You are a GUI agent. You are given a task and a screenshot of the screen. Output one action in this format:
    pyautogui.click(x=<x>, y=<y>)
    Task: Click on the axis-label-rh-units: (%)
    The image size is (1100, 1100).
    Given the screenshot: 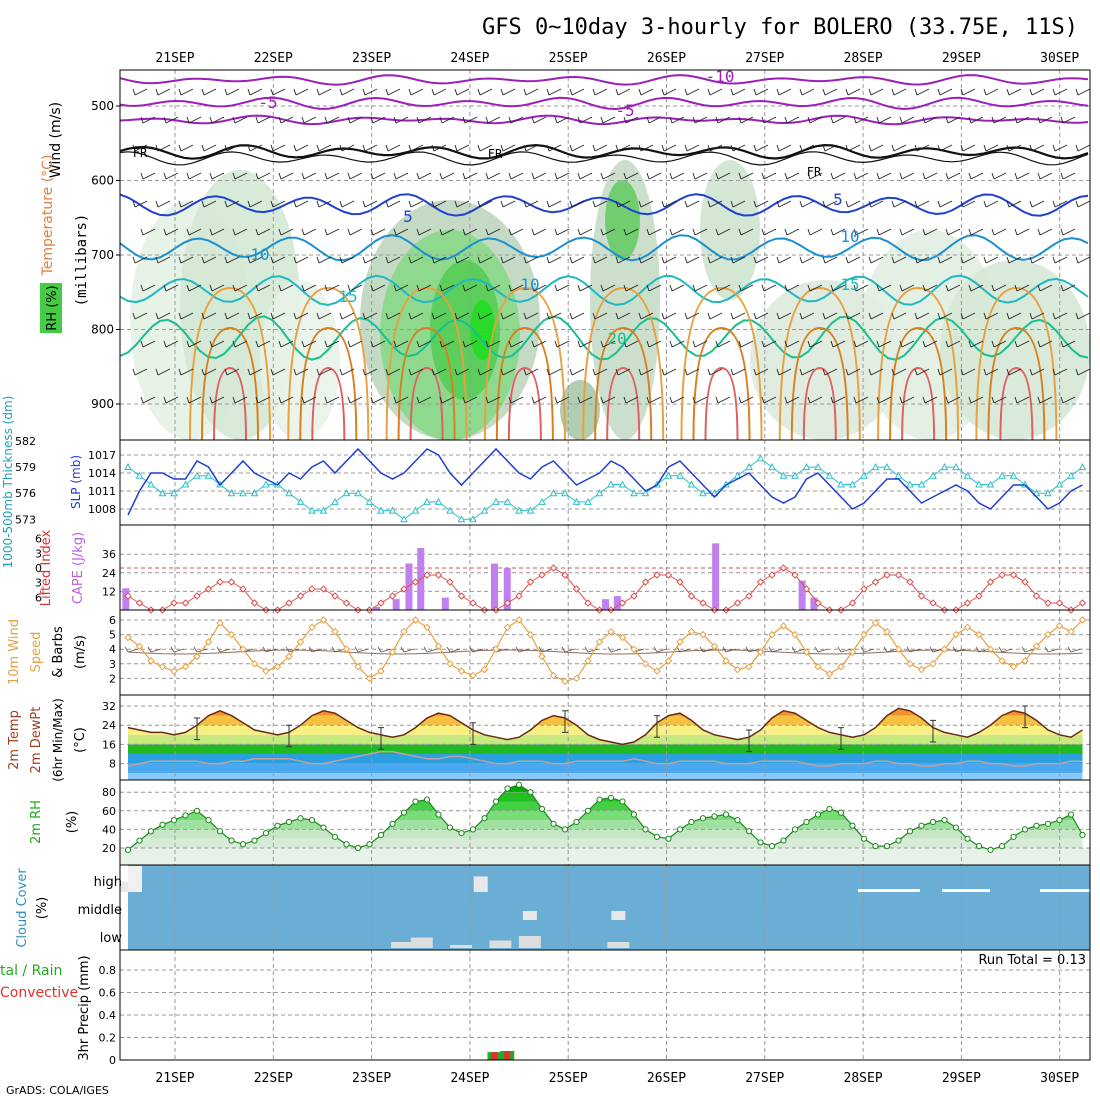 What is the action you would take?
    pyautogui.click(x=72, y=822)
    